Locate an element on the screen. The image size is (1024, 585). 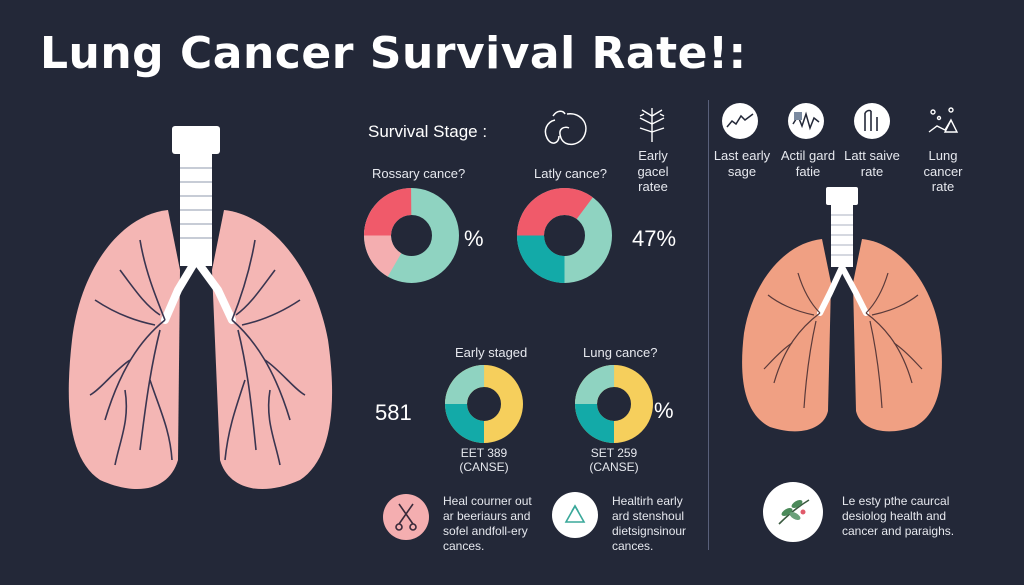
bar-chart-icon is located at coordinates (872, 121).